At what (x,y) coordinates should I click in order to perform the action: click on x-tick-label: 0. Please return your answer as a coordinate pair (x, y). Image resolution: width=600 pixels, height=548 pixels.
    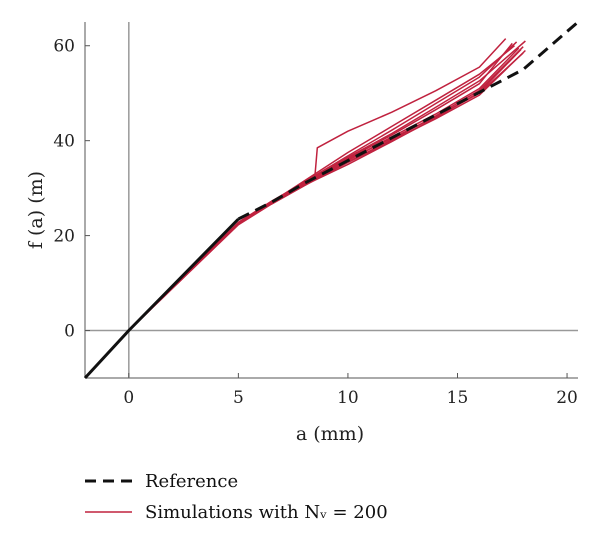
    Looking at the image, I should click on (128, 398).